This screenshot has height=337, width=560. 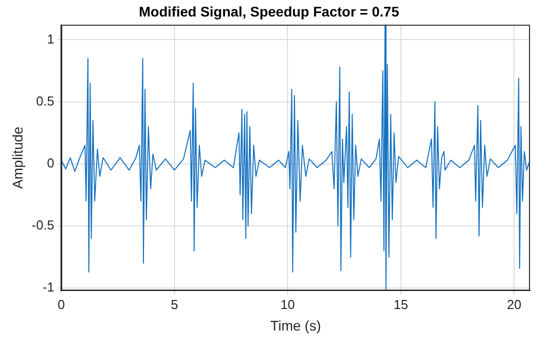 What do you see at coordinates (401, 304) in the screenshot?
I see `x-tick-label: 15` at bounding box center [401, 304].